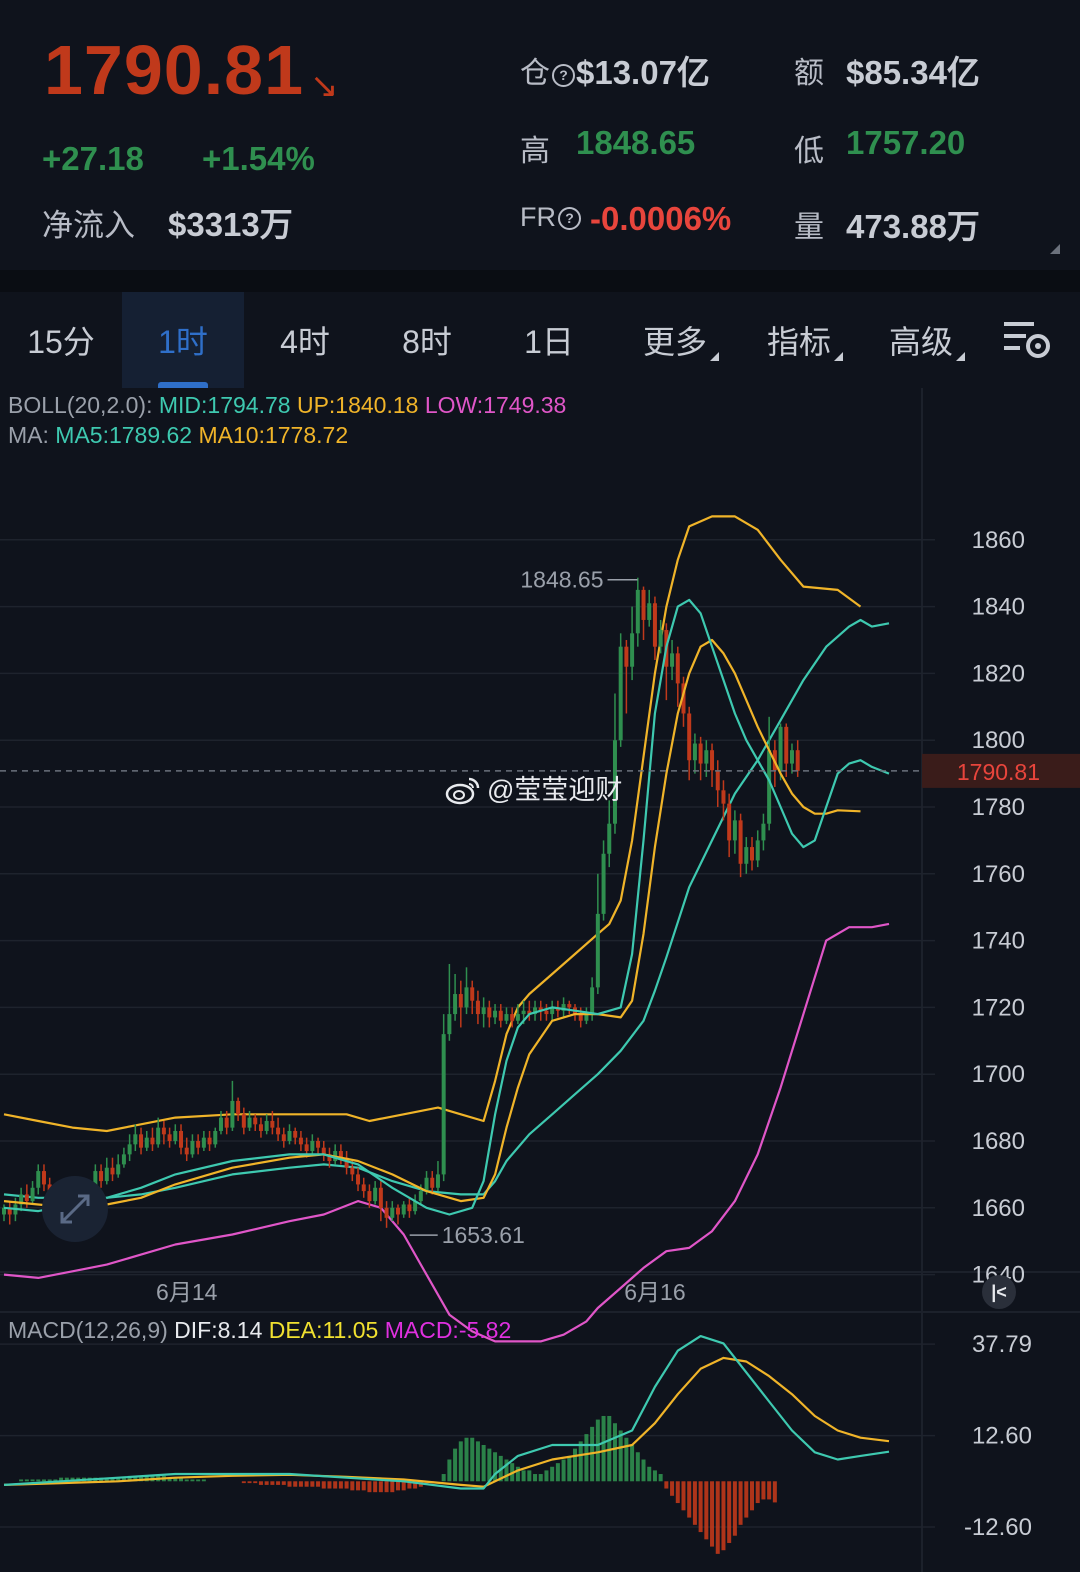 The width and height of the screenshot is (1080, 1572). I want to click on x-tick-label: 6月16, so click(654, 1292).